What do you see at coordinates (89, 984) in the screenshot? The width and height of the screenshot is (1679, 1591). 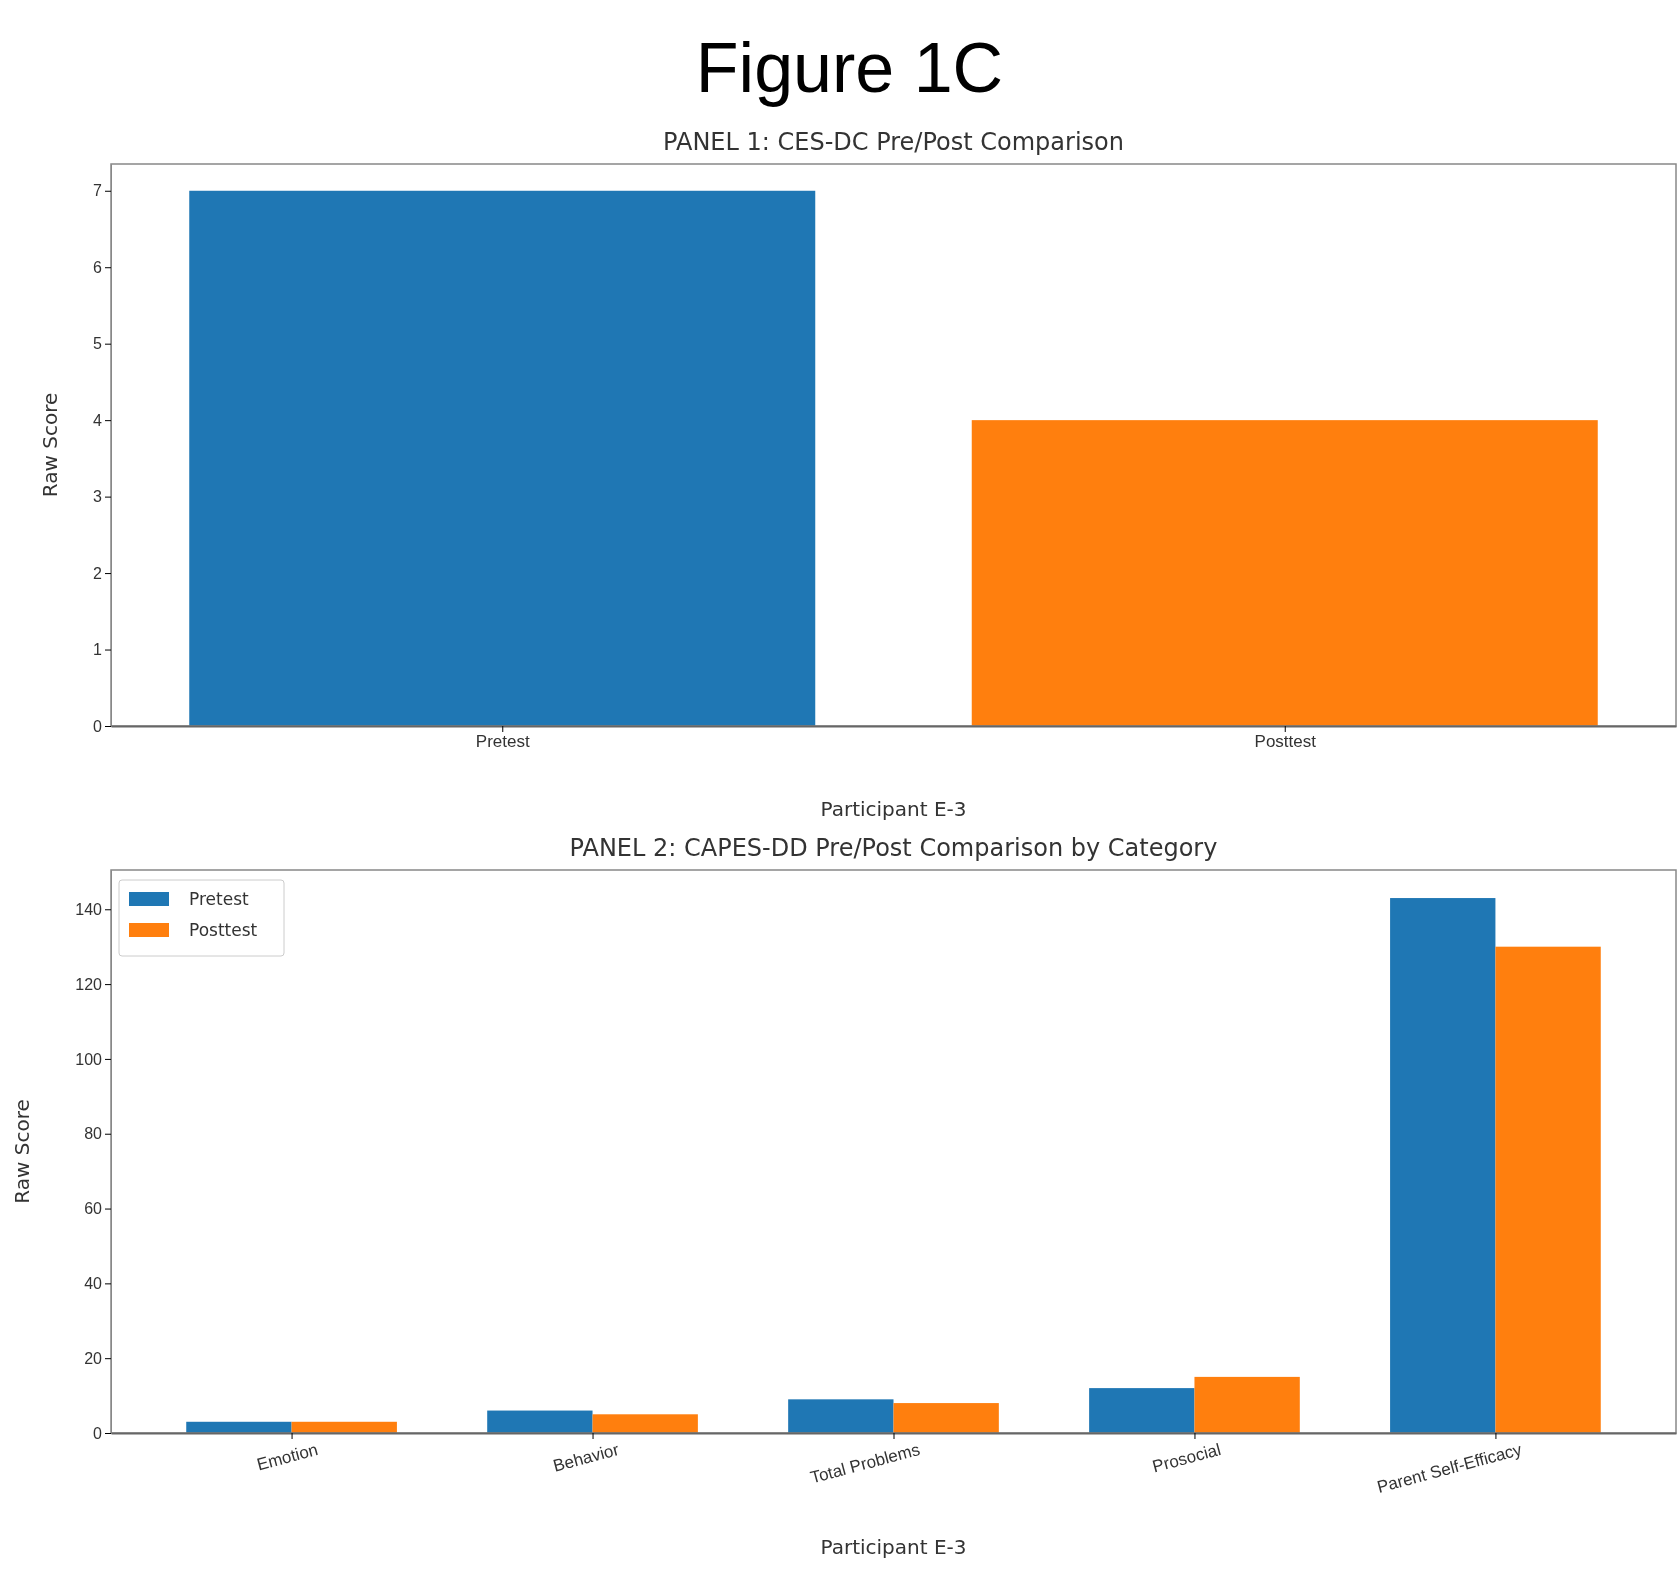 I see `y-tick-label: 120` at bounding box center [89, 984].